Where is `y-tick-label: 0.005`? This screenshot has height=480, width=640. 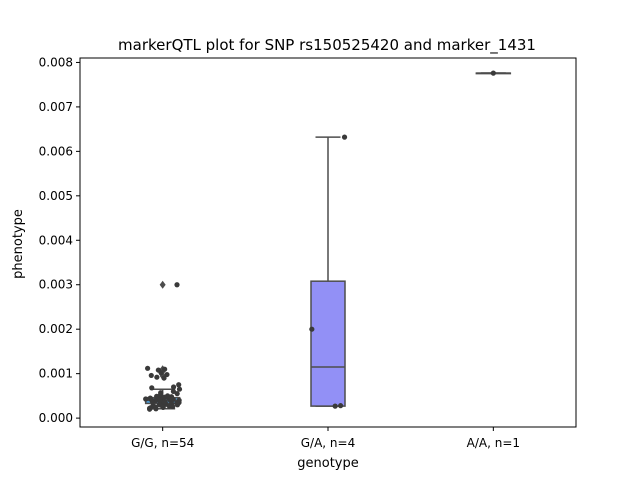 y-tick-label: 0.005 is located at coordinates (56, 196).